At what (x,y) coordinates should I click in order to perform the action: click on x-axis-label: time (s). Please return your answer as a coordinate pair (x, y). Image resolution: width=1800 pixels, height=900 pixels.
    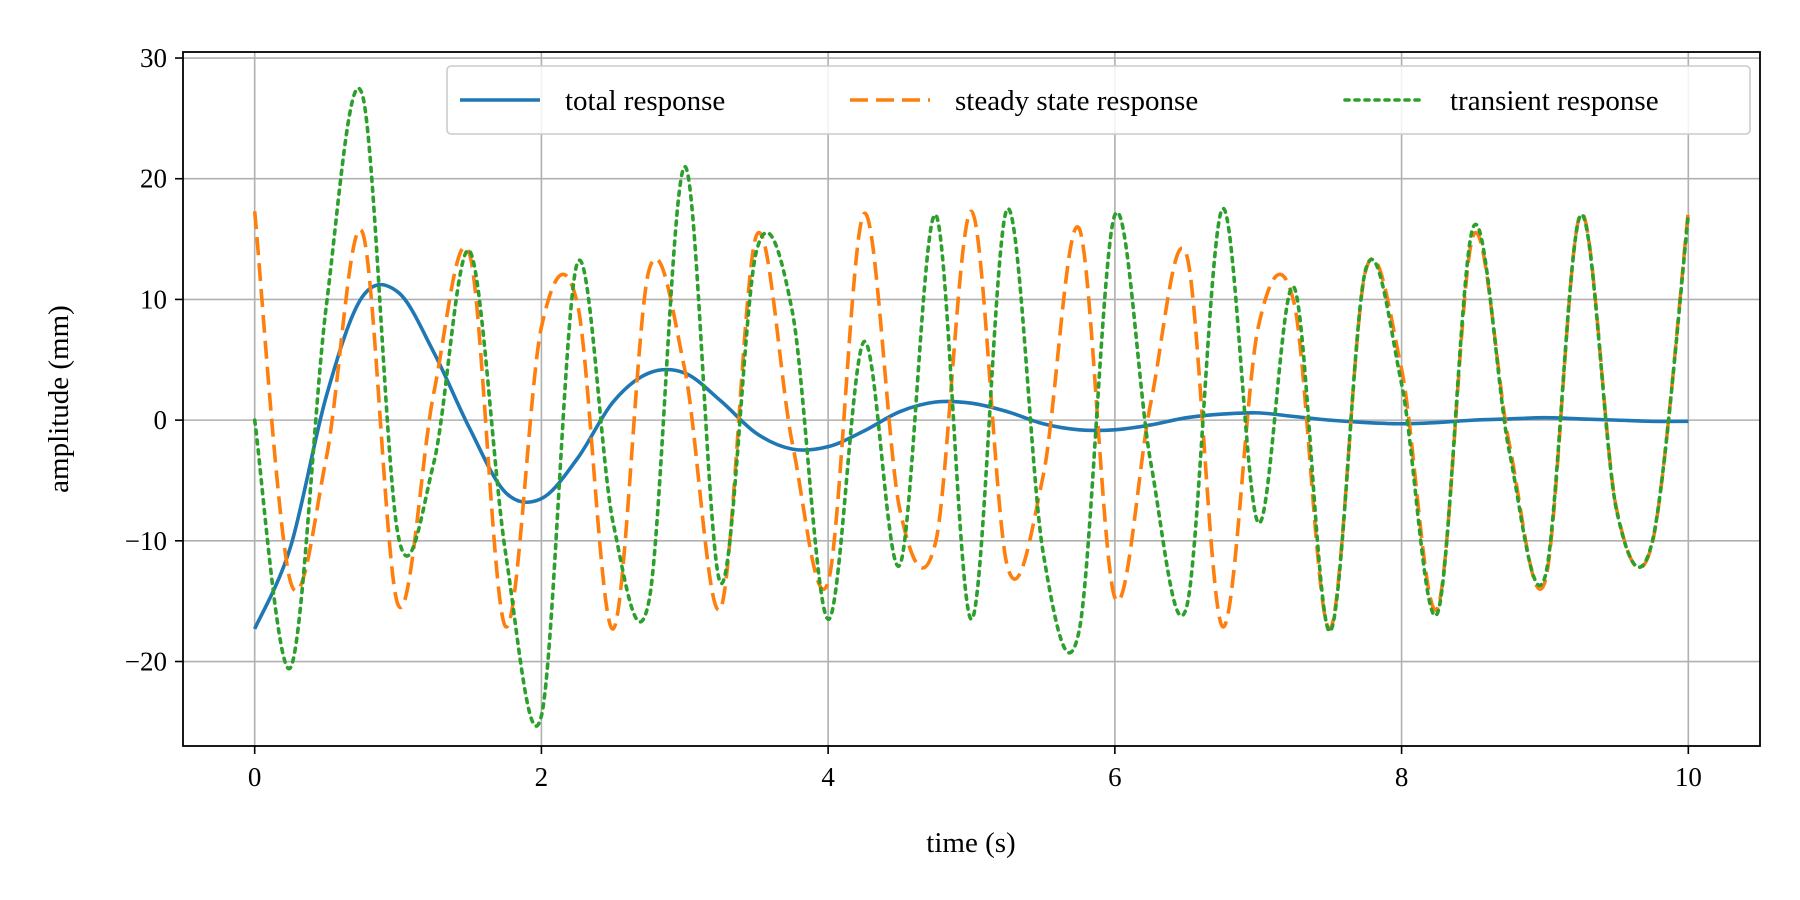
    Looking at the image, I should click on (970, 843).